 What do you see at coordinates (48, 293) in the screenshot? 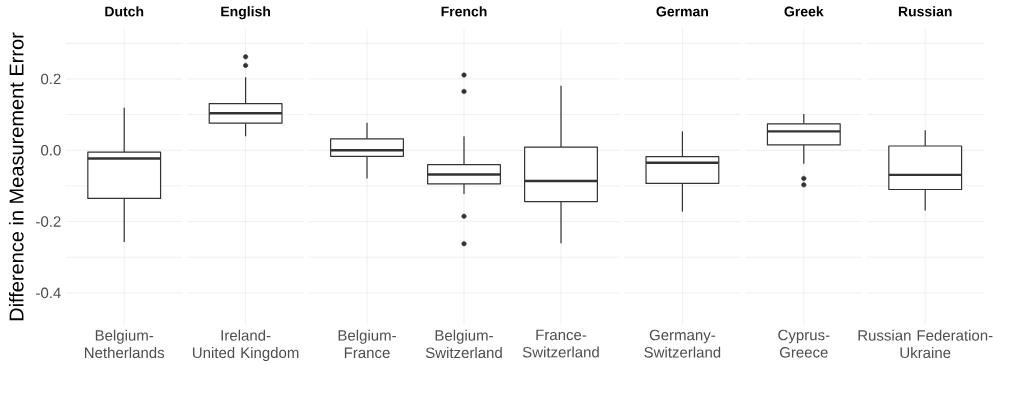
I see `y-tick-label: -0.4` at bounding box center [48, 293].